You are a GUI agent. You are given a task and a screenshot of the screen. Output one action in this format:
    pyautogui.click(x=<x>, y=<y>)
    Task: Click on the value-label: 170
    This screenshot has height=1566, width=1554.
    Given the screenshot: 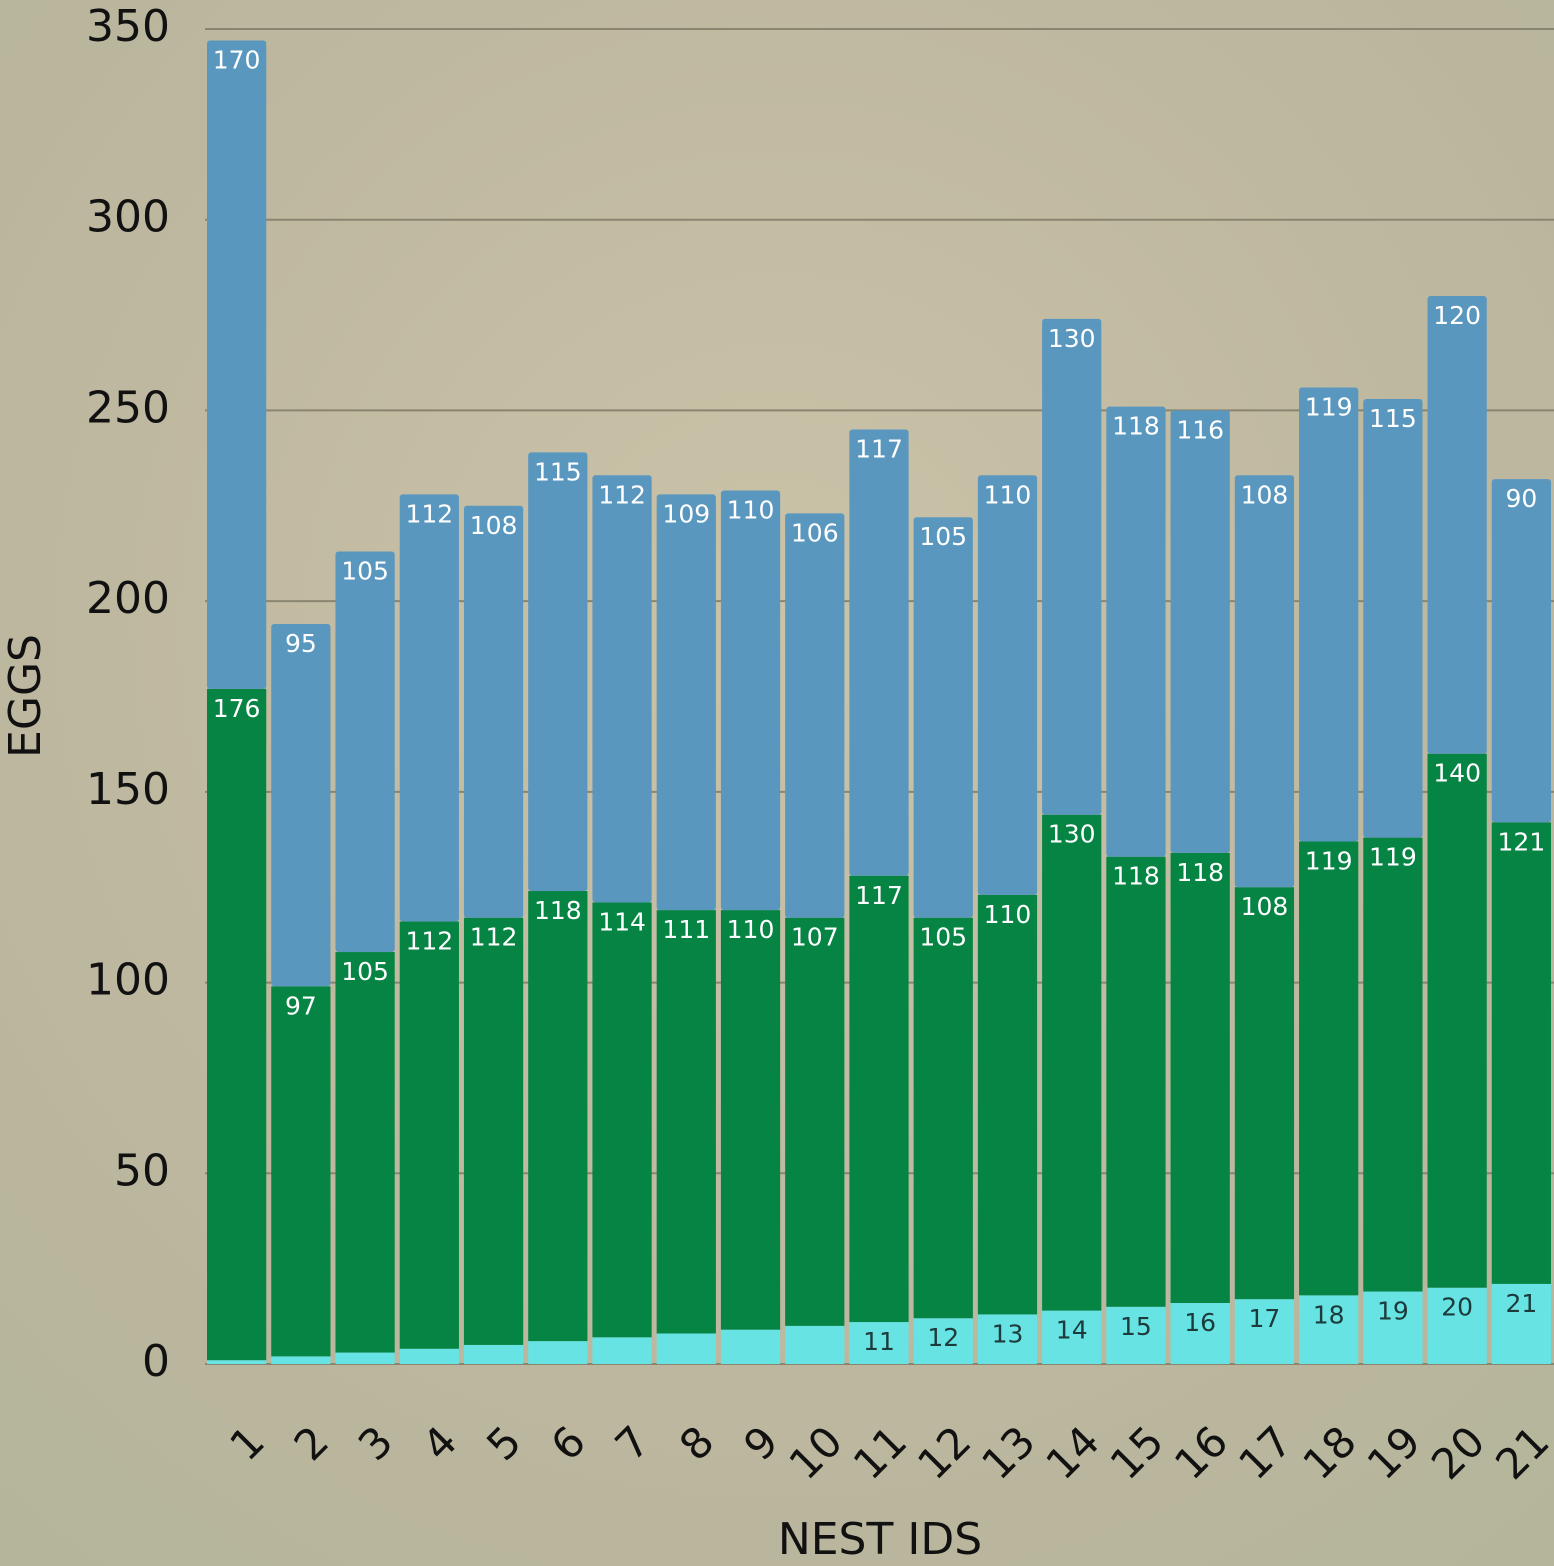 What is the action you would take?
    pyautogui.click(x=237, y=59)
    